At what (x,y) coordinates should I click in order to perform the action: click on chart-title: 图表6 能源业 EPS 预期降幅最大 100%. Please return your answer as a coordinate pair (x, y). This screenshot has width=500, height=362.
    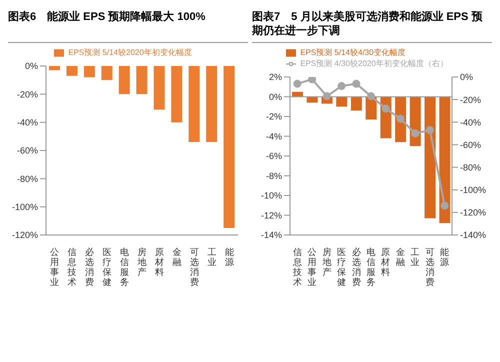
    Looking at the image, I should click on (128, 25).